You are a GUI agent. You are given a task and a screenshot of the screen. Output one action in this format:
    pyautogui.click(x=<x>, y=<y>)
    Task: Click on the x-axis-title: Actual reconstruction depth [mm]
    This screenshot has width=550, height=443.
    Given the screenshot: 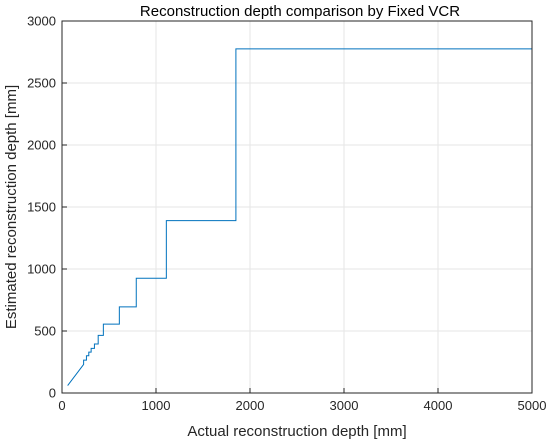 What is the action you would take?
    pyautogui.click(x=296, y=431)
    